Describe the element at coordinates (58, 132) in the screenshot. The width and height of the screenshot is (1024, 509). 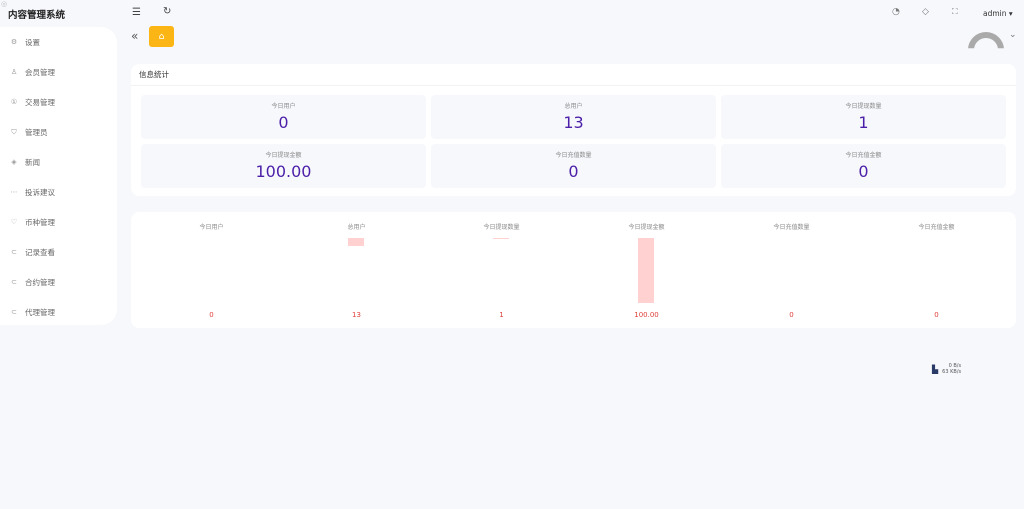
I see `sidebar-item: ⛉ 管理员` at that location.